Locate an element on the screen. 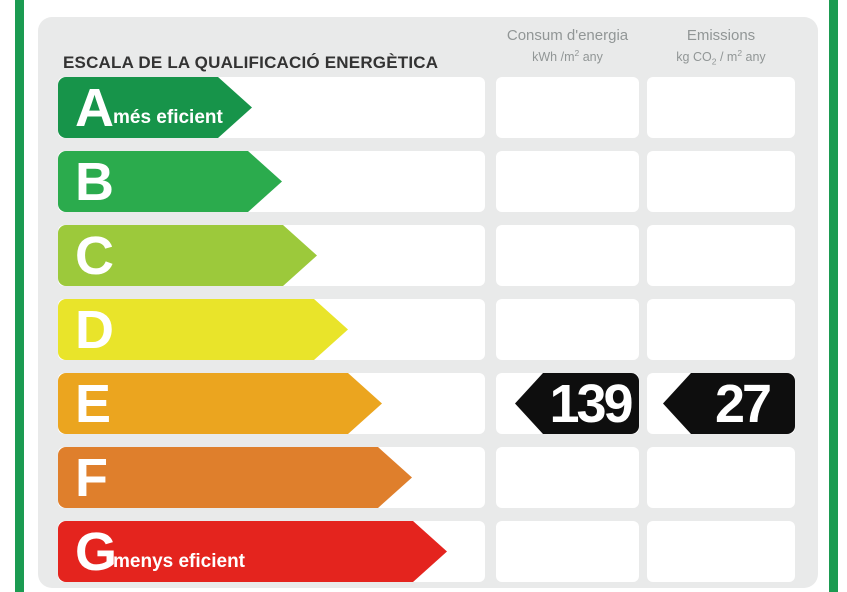  emissions-cell-e: 27 is located at coordinates (721, 403).